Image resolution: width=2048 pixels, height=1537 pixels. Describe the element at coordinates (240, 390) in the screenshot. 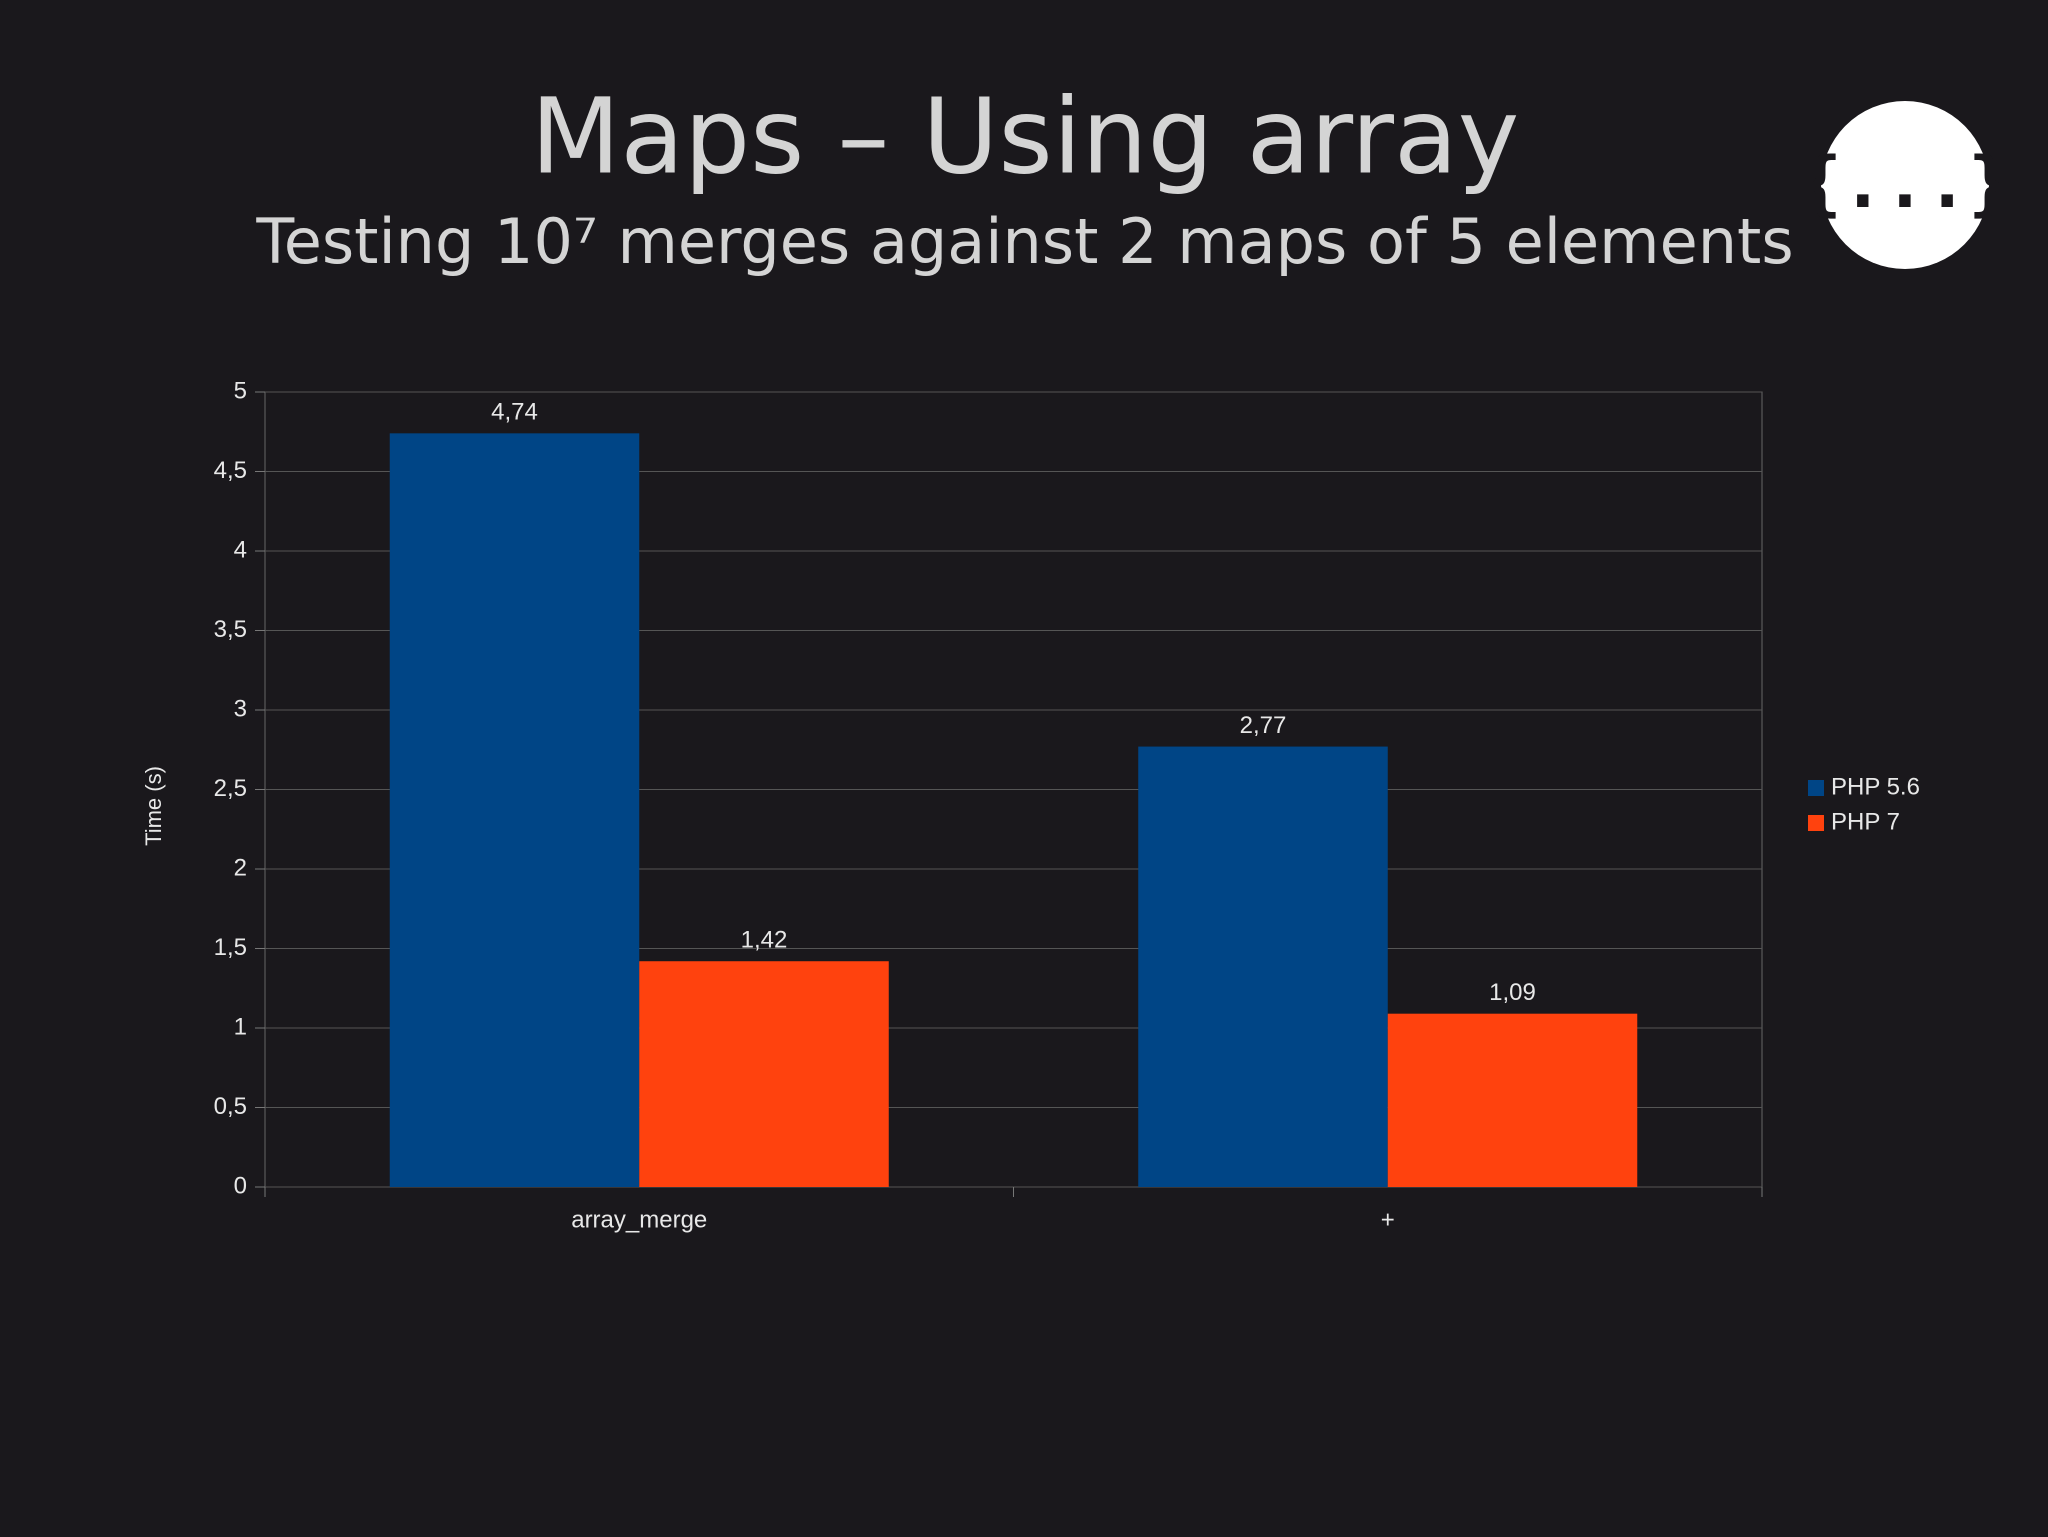

I see `y-tick-label: 5` at that location.